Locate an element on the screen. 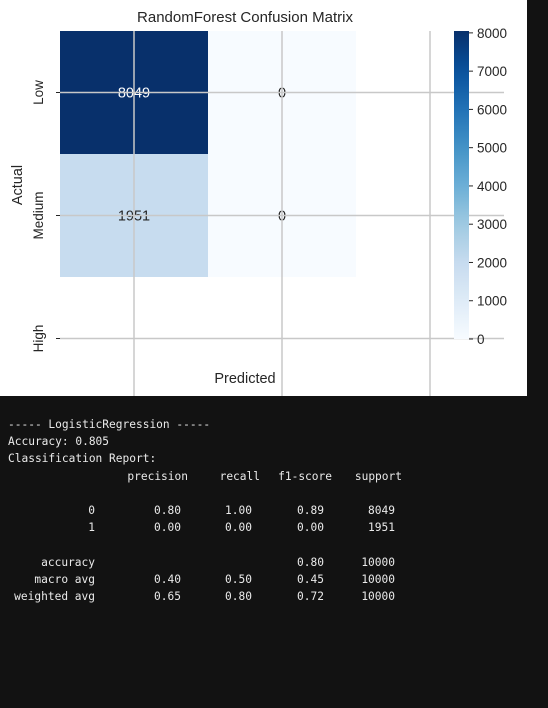 The width and height of the screenshot is (548, 708). summary-row: macro avg 0.40 0.50 0.45 10000 is located at coordinates (278, 579).